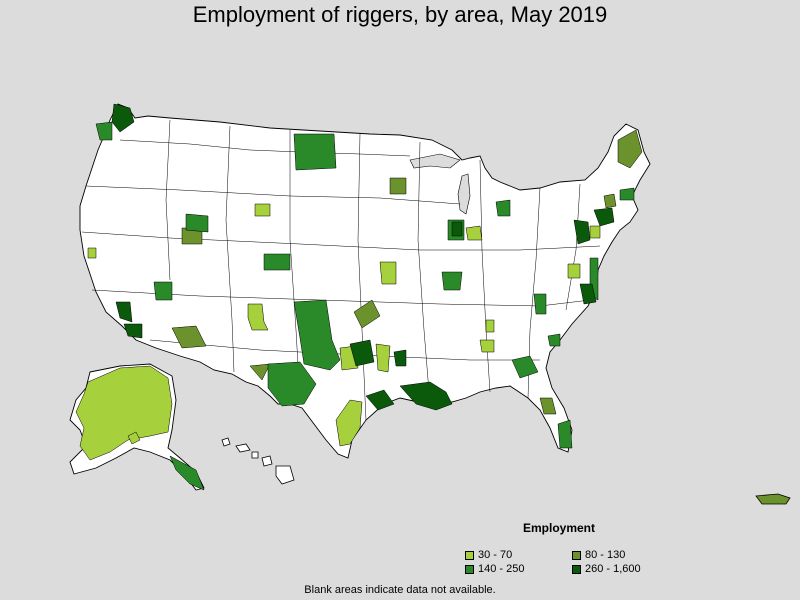 This screenshot has width=800, height=600. Describe the element at coordinates (559, 528) in the screenshot. I see `legend-title: Employment` at that location.